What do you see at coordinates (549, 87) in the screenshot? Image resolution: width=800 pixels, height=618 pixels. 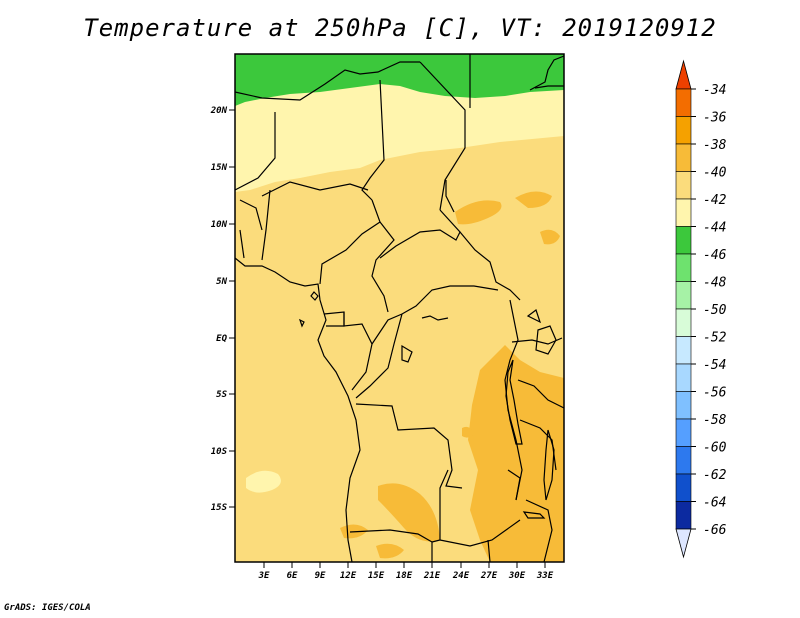 I see `border-egypt-sudan` at bounding box center [549, 87].